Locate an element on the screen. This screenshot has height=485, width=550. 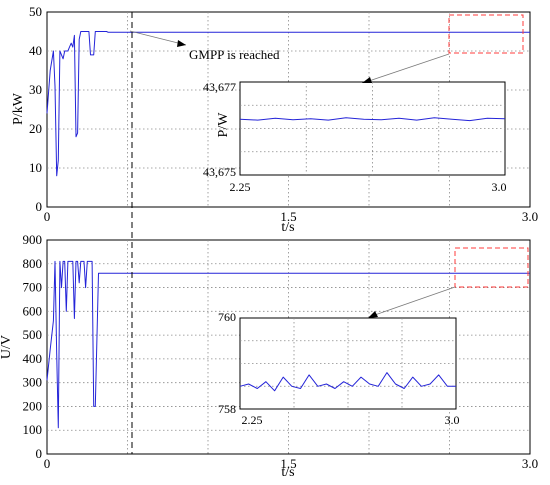
voltage-y-tick-label: 0 is located at coordinates (39, 453).